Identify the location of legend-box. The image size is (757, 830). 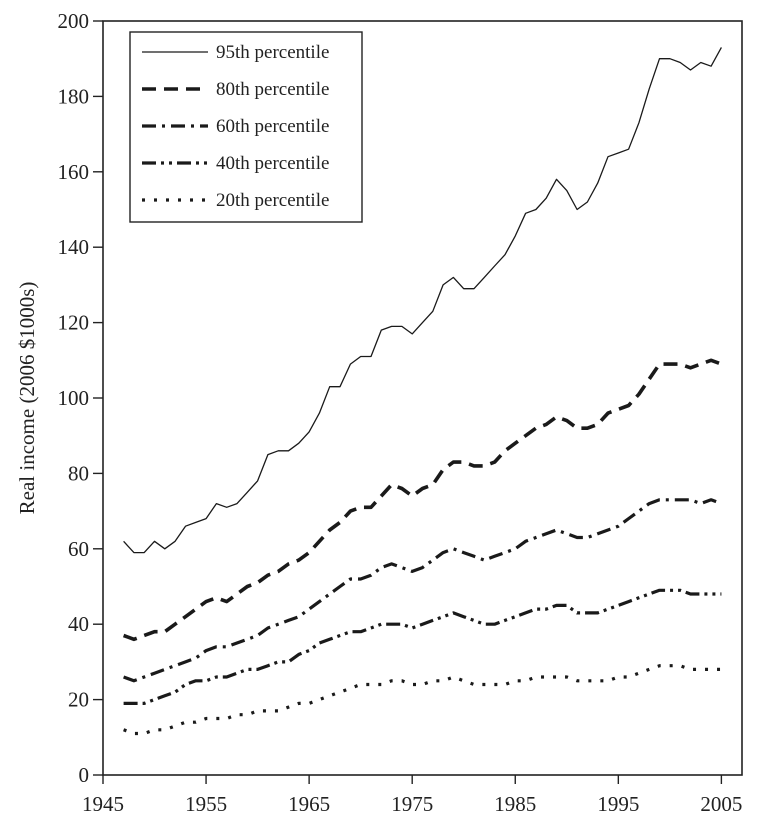
(246, 127).